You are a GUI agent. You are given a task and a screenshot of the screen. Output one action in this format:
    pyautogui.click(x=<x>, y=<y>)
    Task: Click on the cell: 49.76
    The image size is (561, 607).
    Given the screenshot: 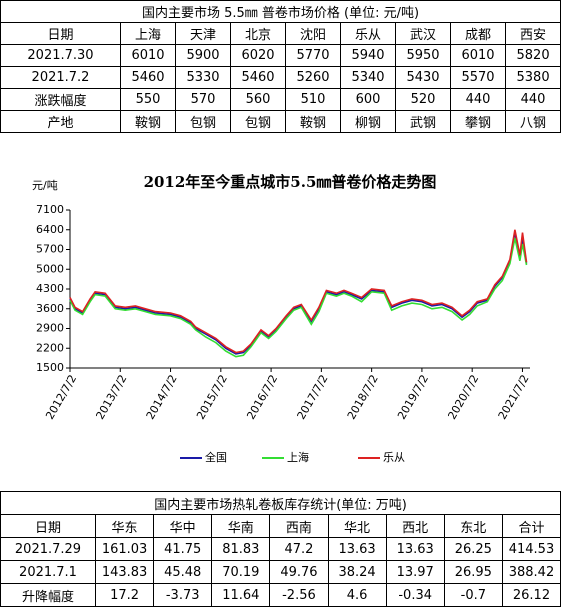 What is the action you would take?
    pyautogui.click(x=299, y=572)
    